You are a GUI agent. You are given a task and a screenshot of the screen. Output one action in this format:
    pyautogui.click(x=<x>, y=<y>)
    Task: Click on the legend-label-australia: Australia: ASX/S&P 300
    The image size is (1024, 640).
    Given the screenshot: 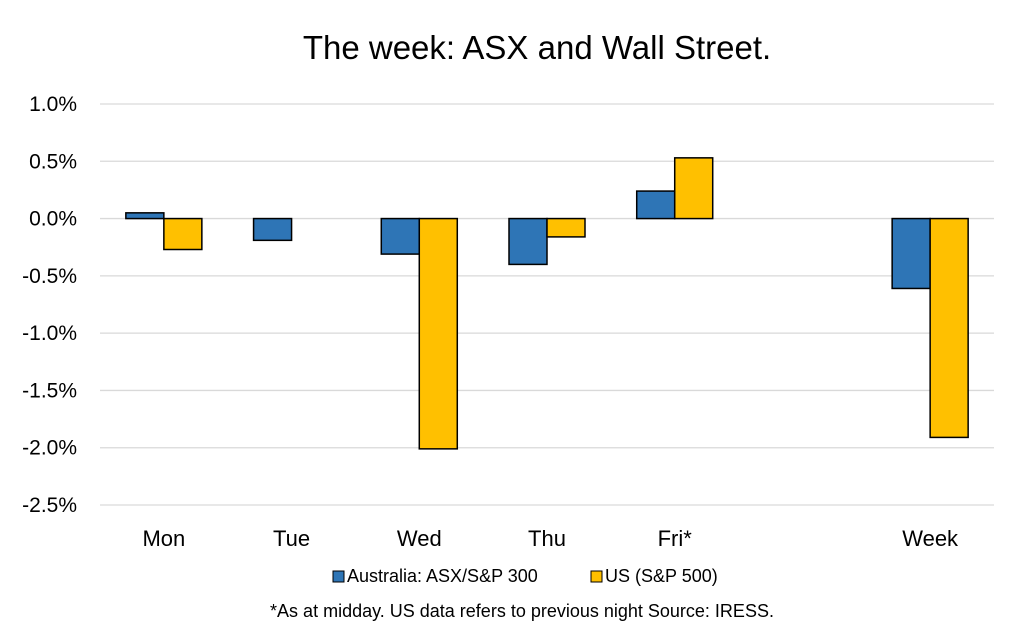 What is the action you would take?
    pyautogui.click(x=442, y=576)
    